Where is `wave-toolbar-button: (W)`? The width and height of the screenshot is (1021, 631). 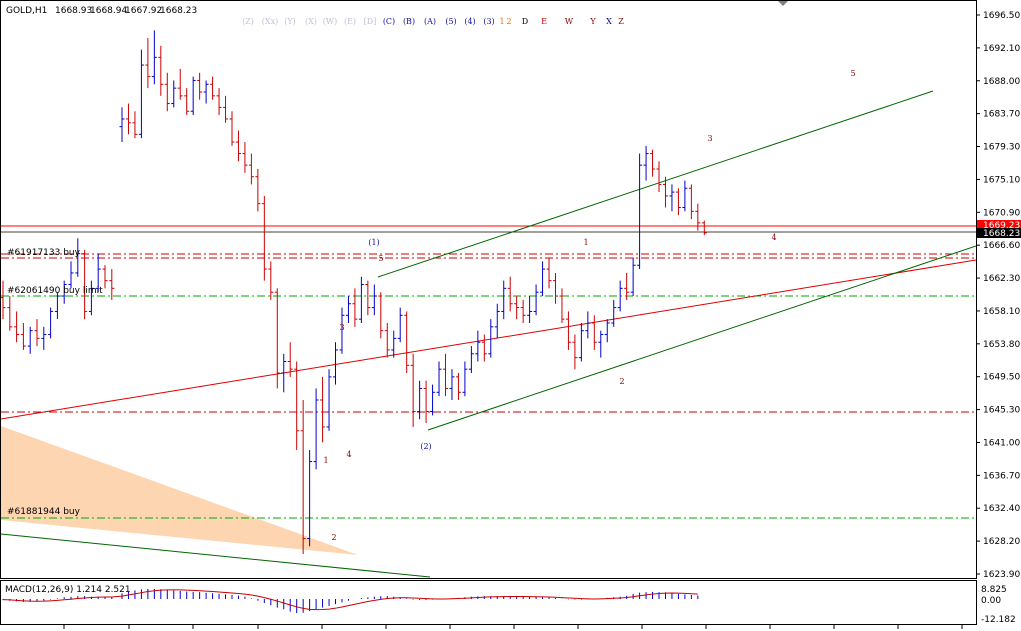
wave-toolbar-button: (W) is located at coordinates (330, 21).